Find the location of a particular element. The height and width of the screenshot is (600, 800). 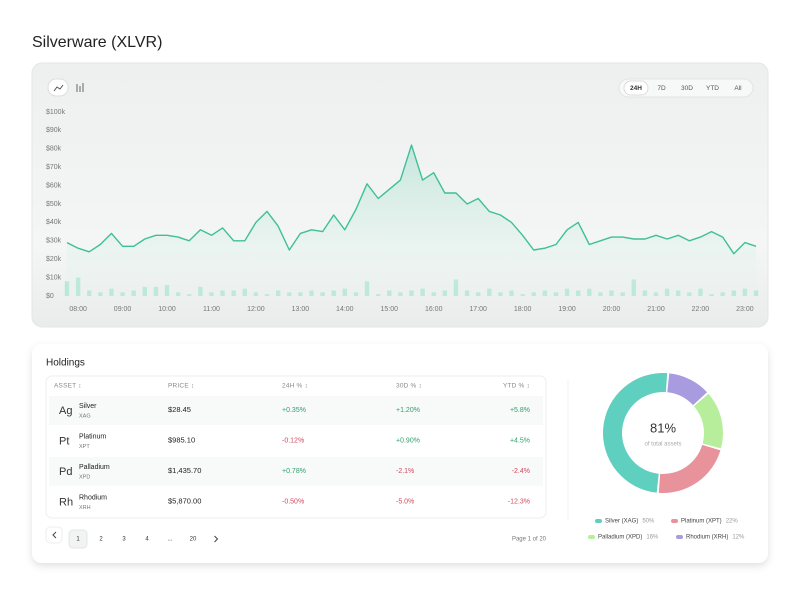

x-tick-label: 17:00 is located at coordinates (478, 309).